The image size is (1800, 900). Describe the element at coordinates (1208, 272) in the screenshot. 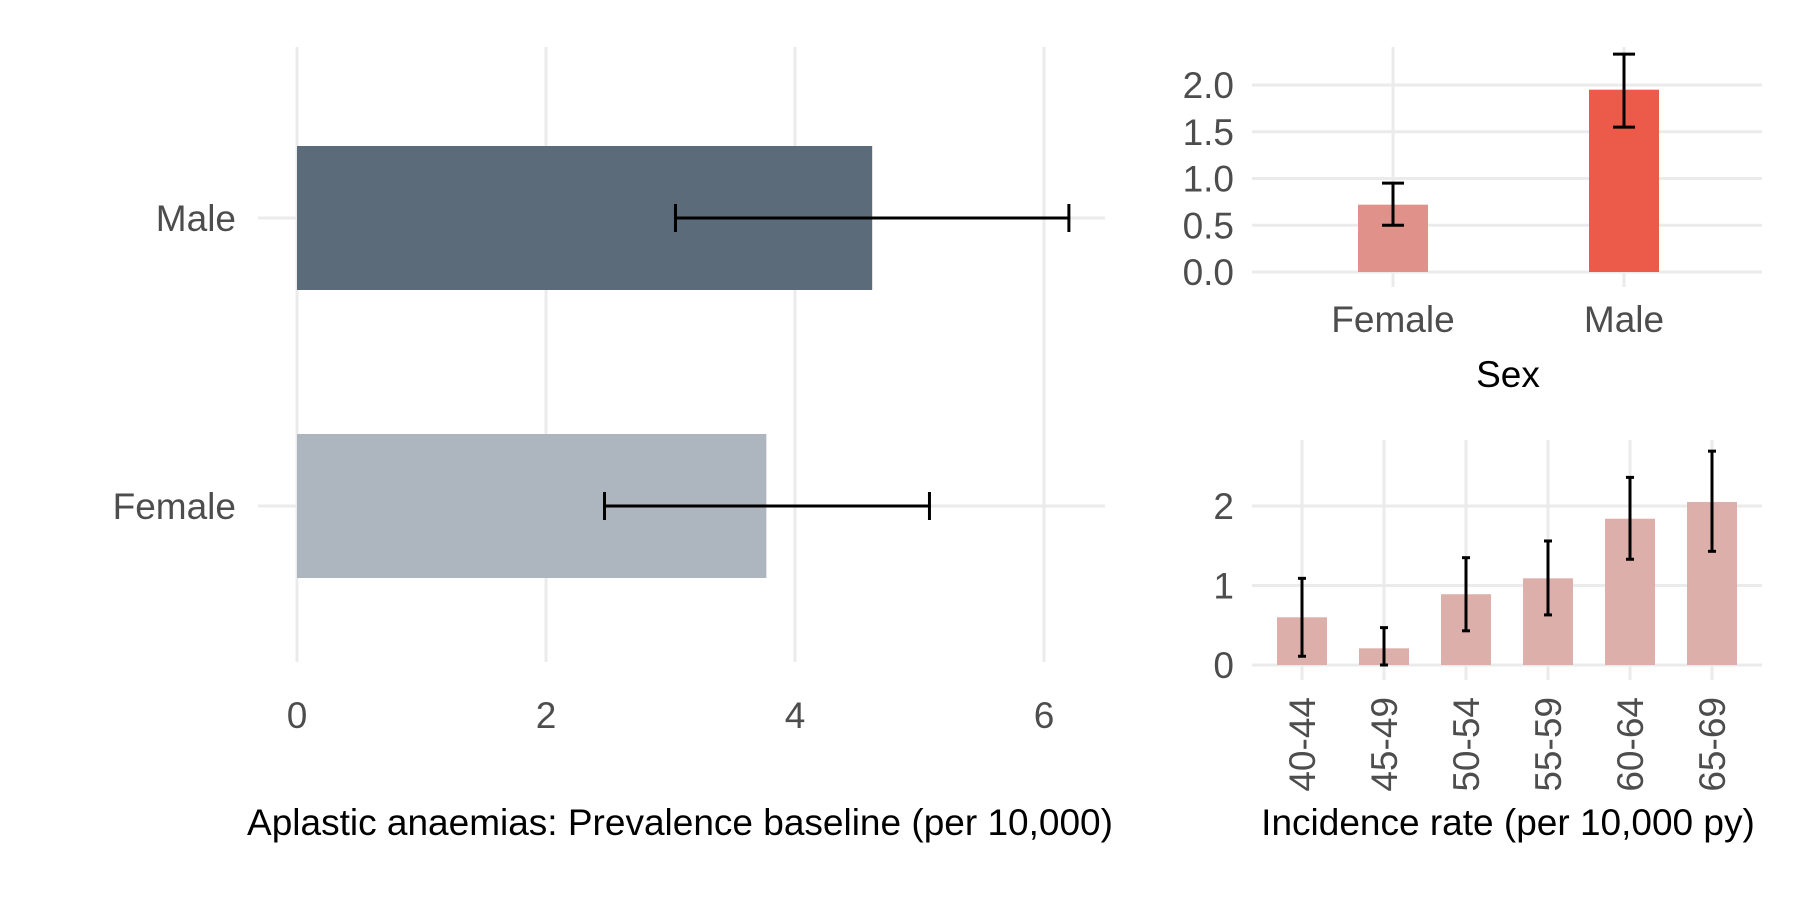

I see `sex-y-tick-label: 0.0` at that location.